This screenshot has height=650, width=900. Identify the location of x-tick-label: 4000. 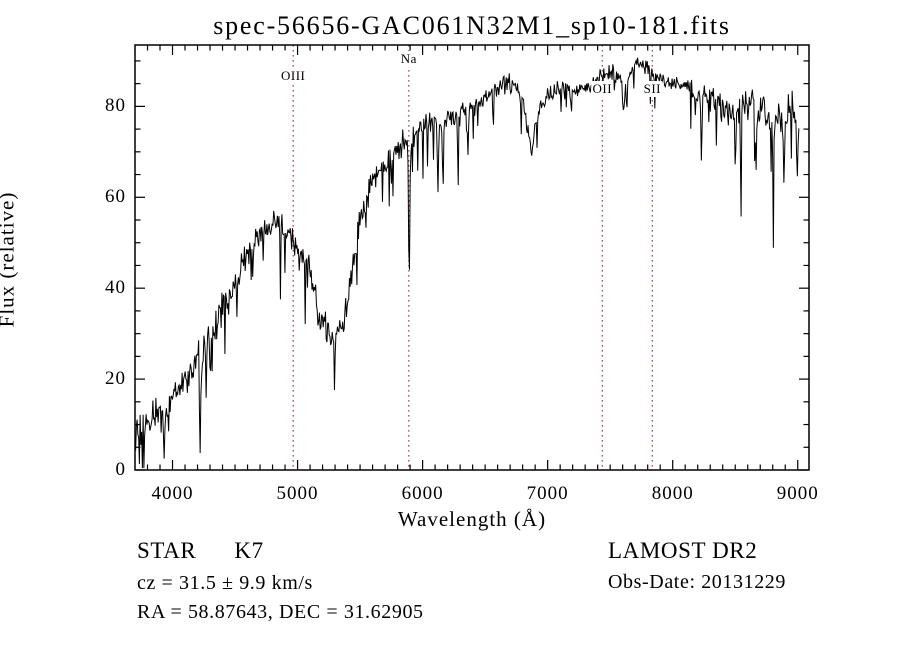
(172, 493).